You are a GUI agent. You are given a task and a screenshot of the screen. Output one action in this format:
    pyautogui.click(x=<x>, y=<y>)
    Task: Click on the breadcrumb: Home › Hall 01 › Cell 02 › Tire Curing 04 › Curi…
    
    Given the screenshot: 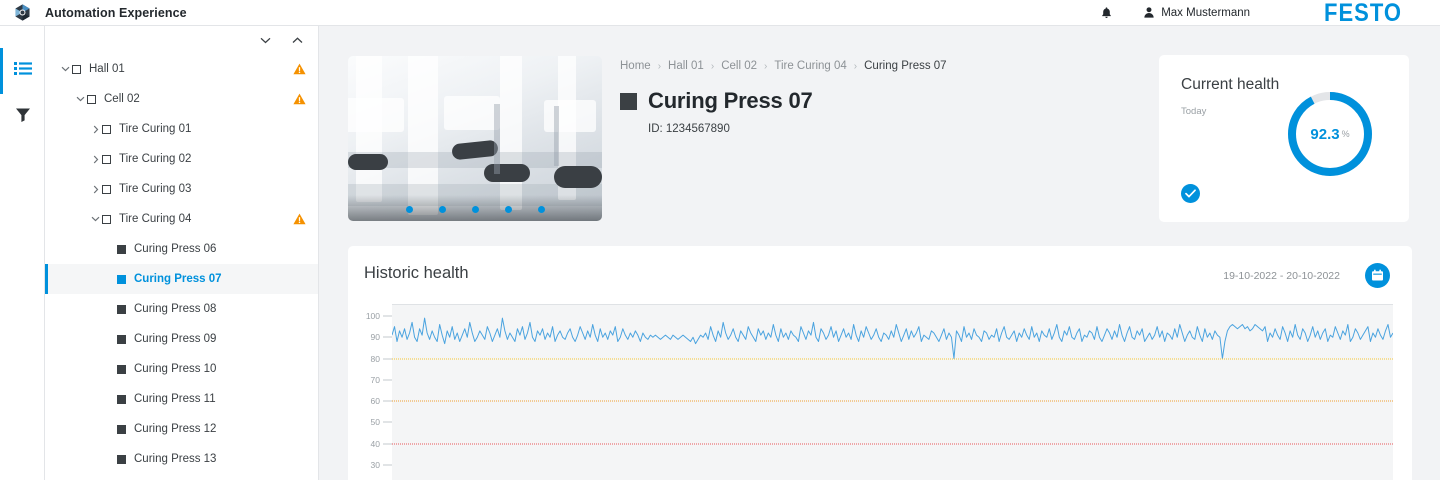 What is the action you would take?
    pyautogui.click(x=783, y=66)
    